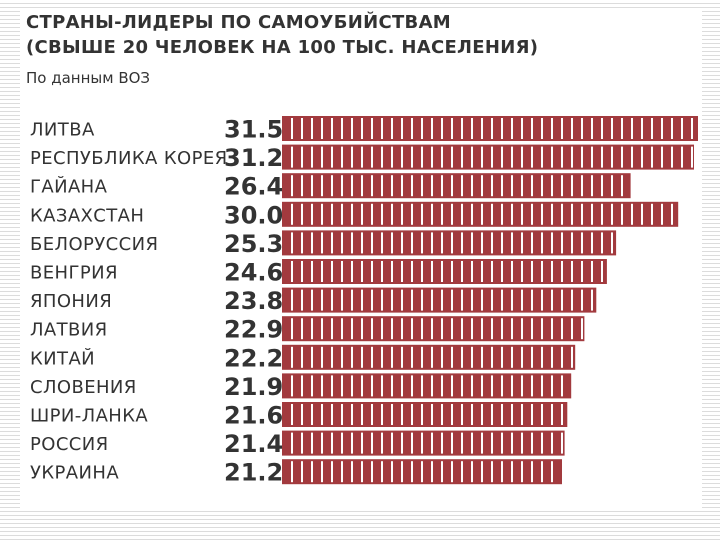 The height and width of the screenshot is (540, 720). Describe the element at coordinates (253, 387) in the screenshot. I see `value-label: 21.9` at that location.